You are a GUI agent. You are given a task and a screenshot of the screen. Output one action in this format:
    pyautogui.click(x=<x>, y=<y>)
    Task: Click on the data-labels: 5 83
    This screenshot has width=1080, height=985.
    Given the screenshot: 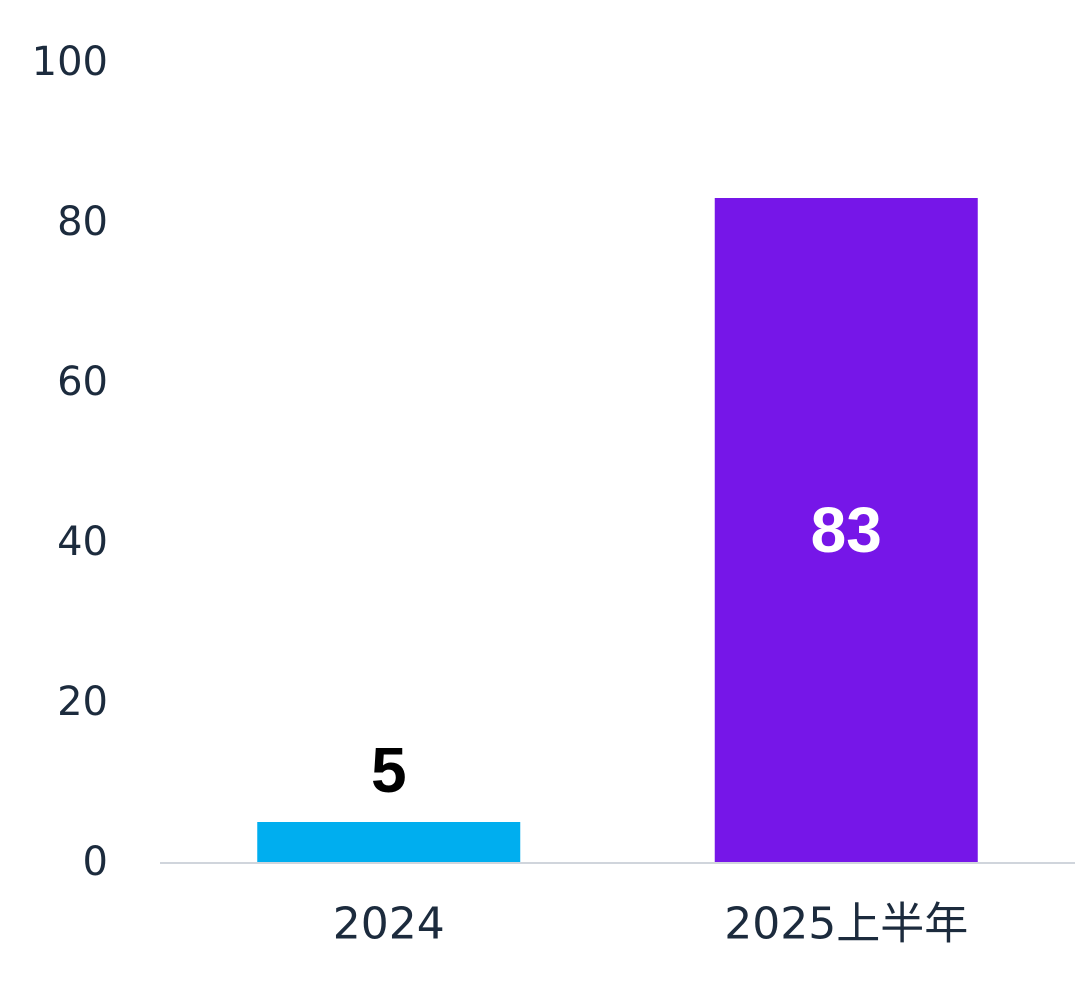 What is the action you would take?
    pyautogui.click(x=626, y=650)
    